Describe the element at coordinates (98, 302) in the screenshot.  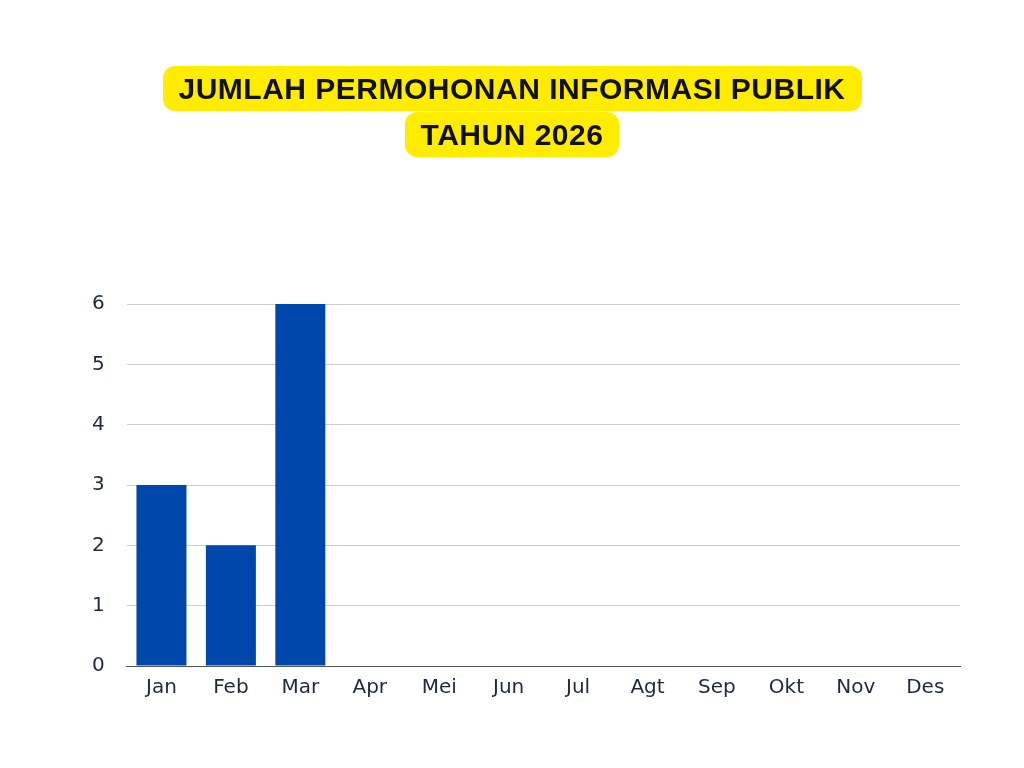
I see `y-tick-label: 6` at that location.